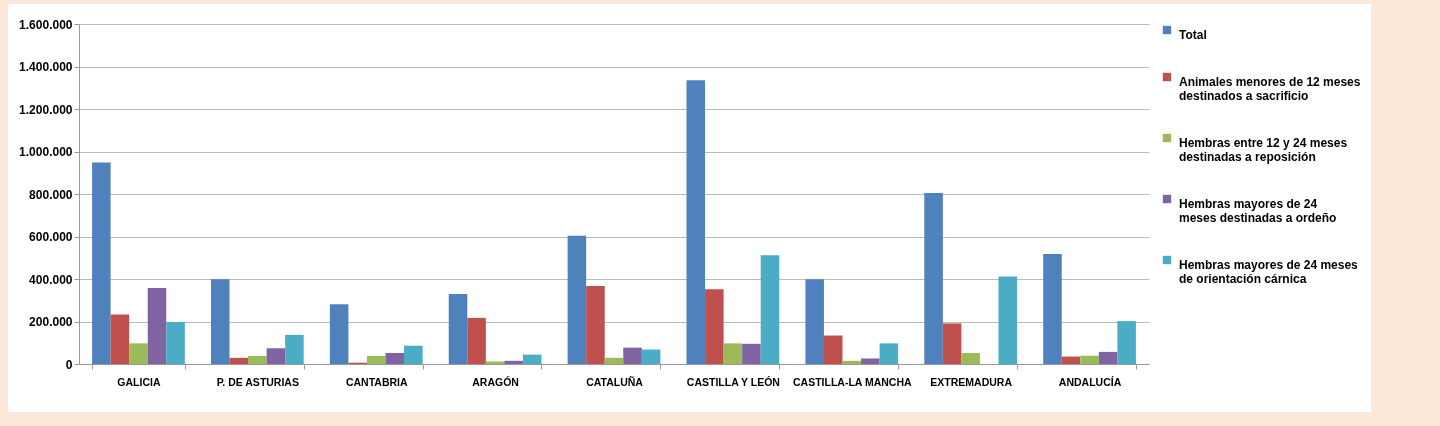  What do you see at coordinates (51, 237) in the screenshot?
I see `y-tick-label: 600.000` at bounding box center [51, 237].